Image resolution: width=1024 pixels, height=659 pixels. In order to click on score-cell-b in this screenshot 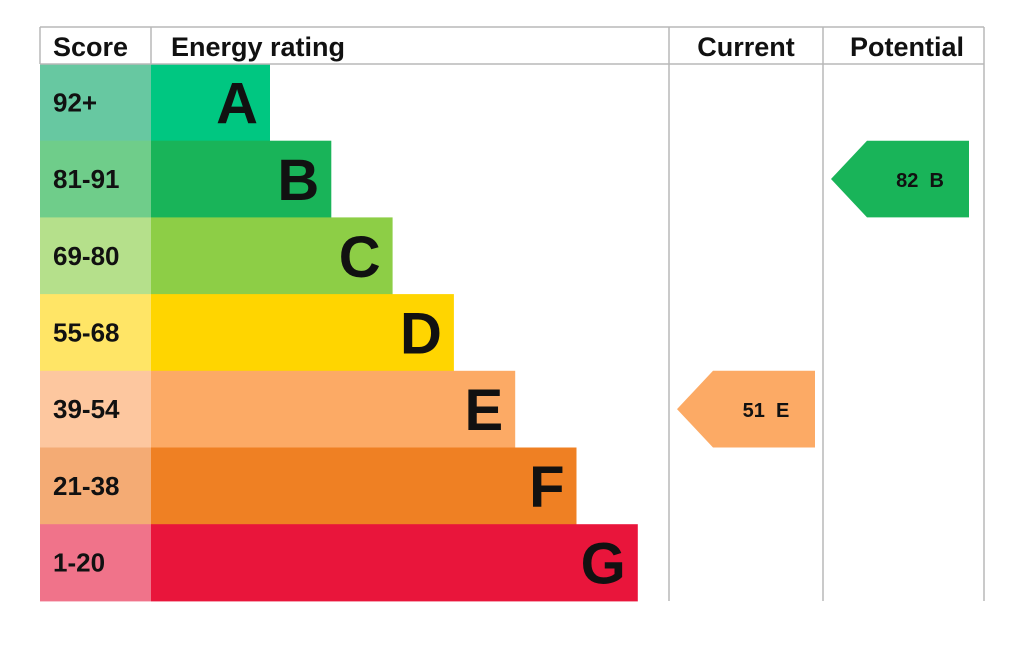, I will do `click(95, 179)`.